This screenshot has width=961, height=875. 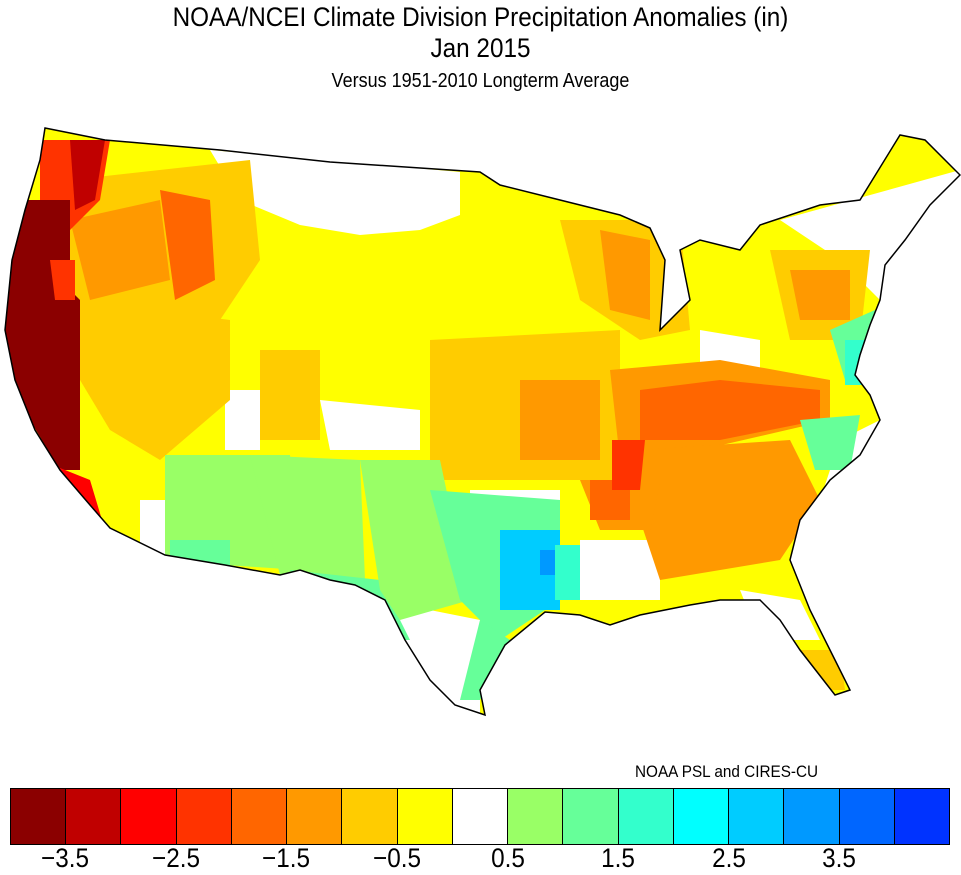 I want to click on legend-tick-label: 0.5, so click(x=507, y=858).